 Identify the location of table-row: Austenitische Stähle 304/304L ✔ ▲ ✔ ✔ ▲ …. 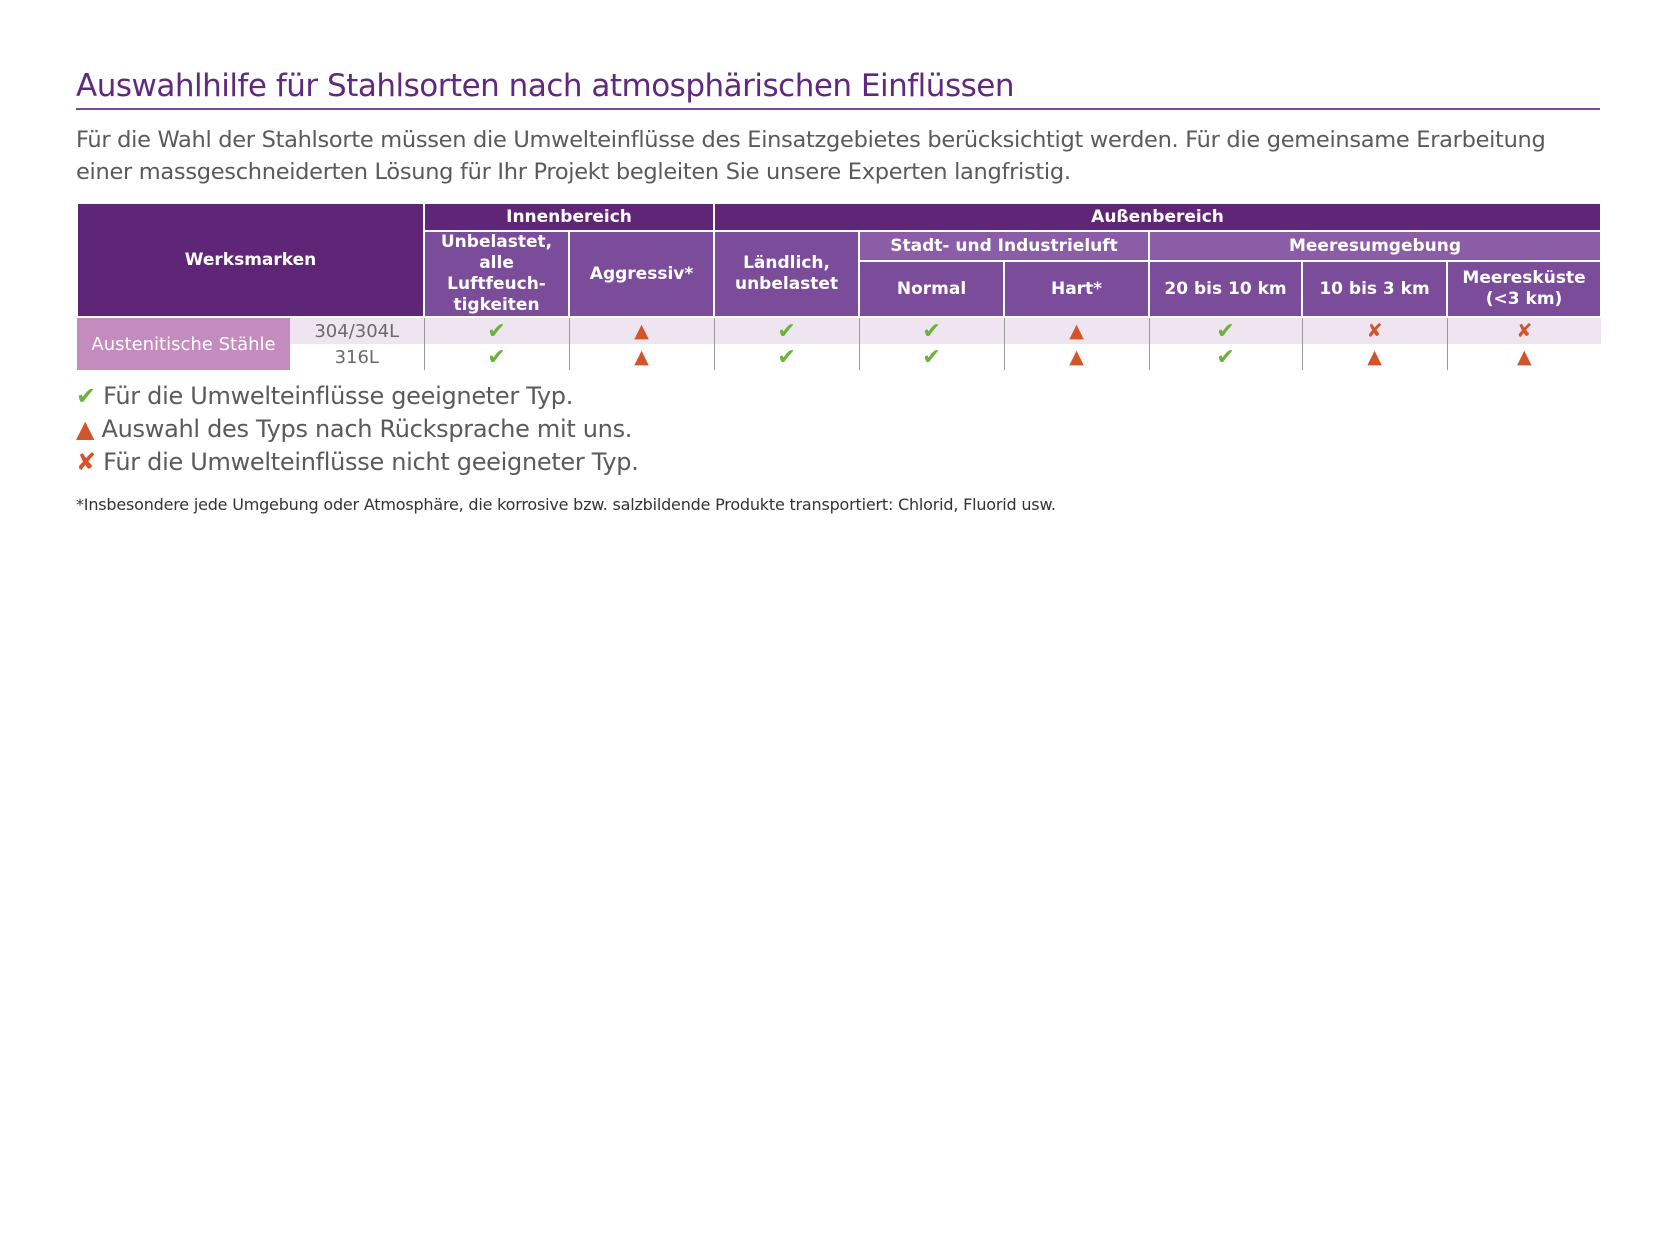
(839, 343).